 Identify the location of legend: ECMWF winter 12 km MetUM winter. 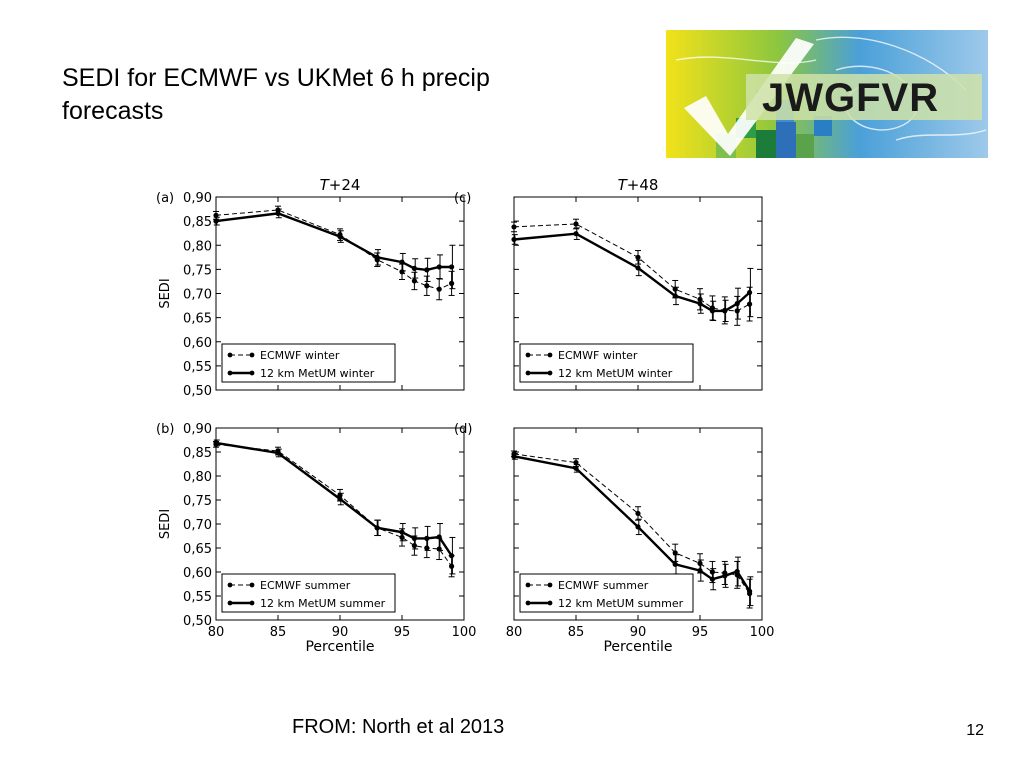
(606, 363).